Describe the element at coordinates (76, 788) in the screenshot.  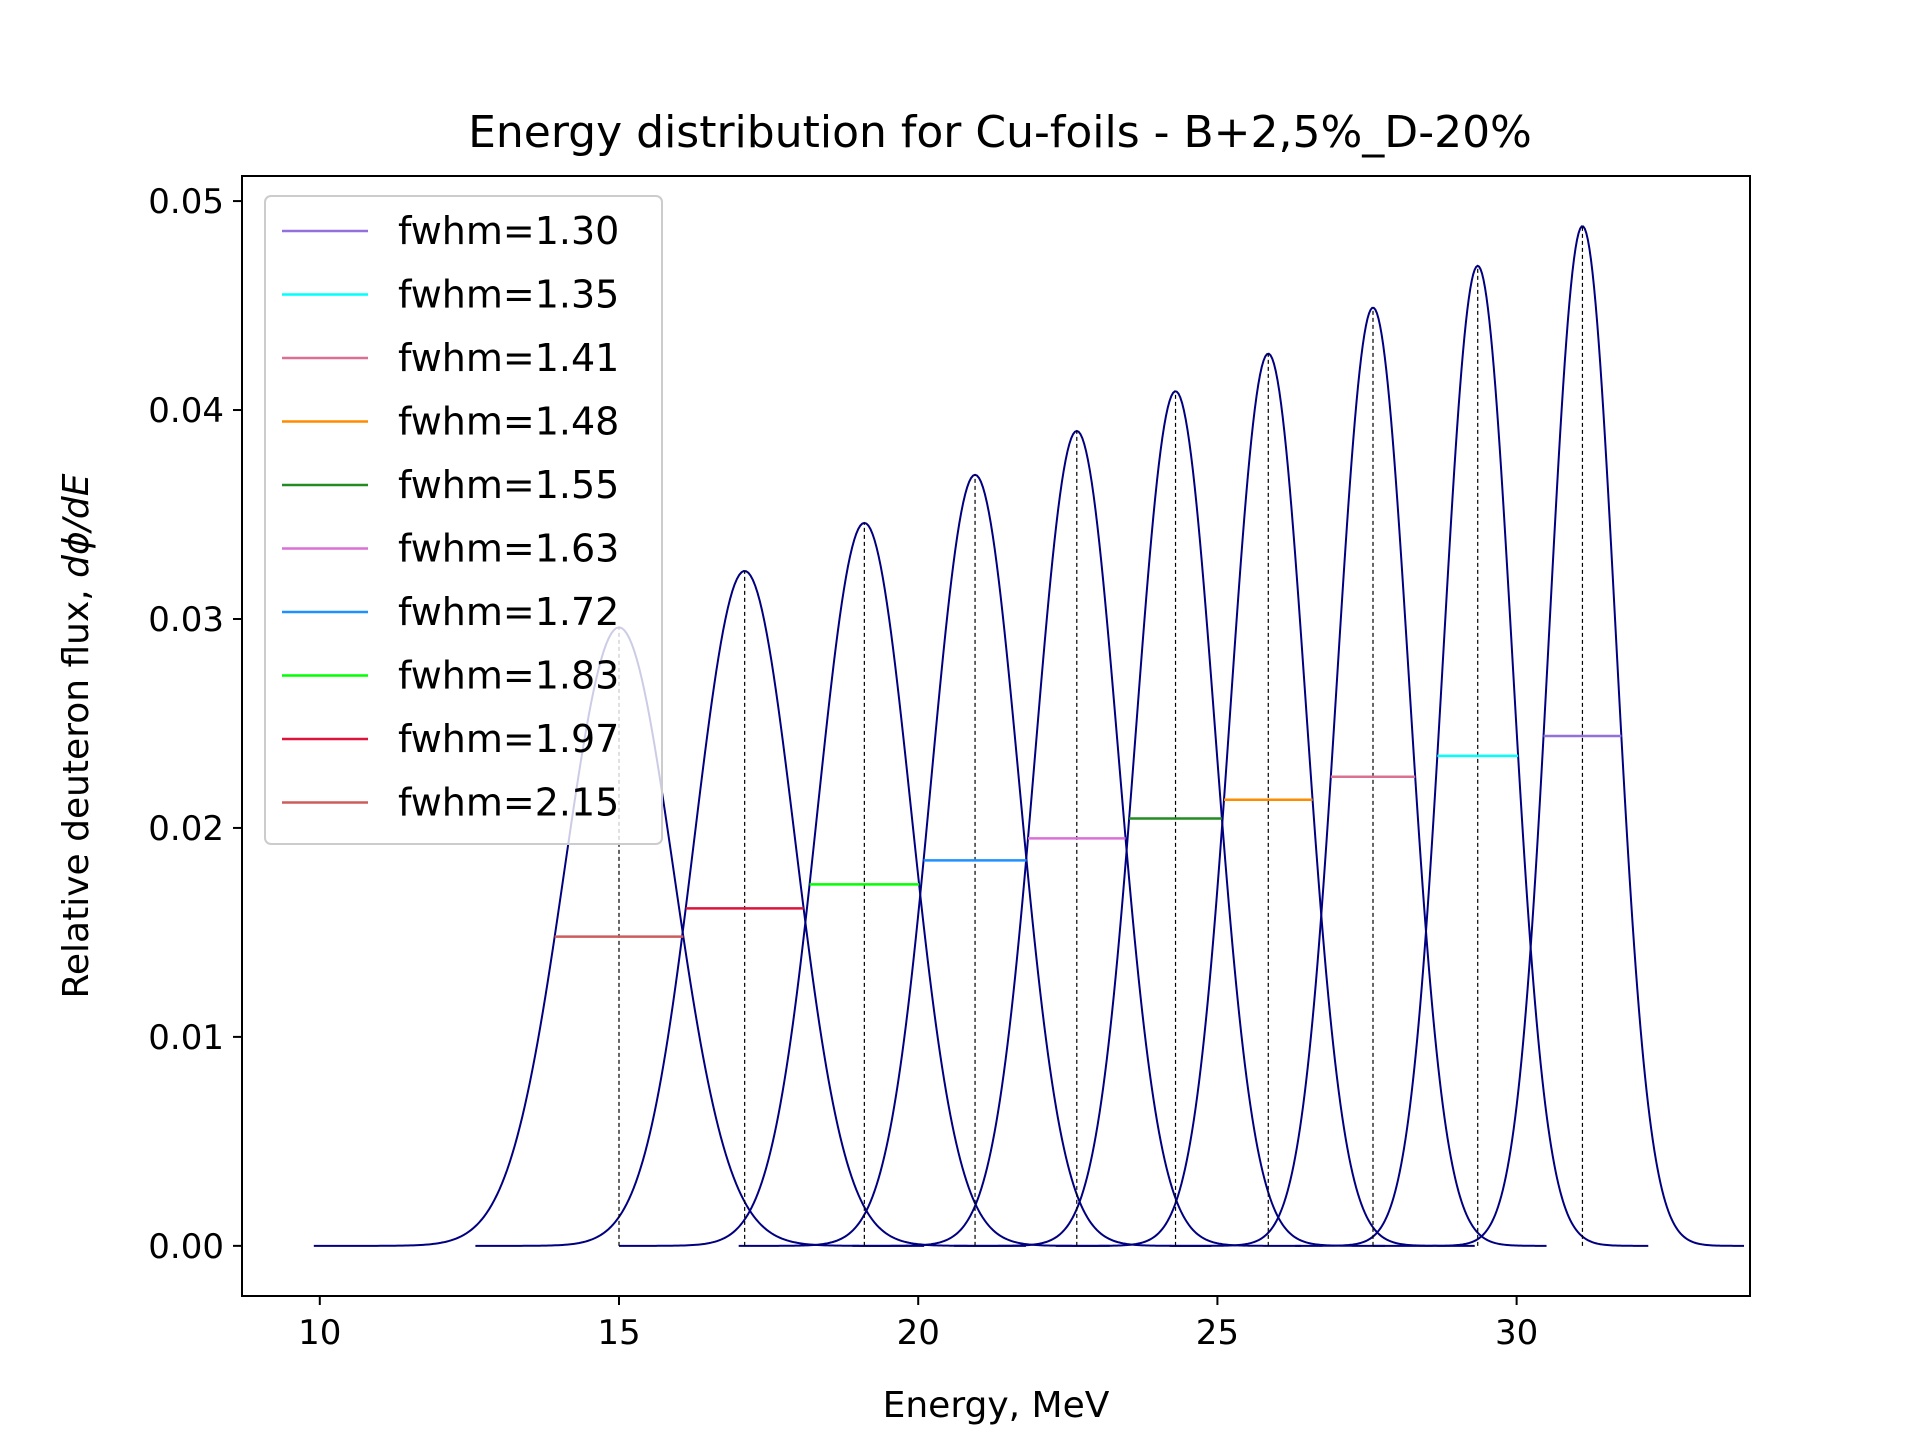
I see `y-axis-label-text: Relative deuteron flux,` at that location.